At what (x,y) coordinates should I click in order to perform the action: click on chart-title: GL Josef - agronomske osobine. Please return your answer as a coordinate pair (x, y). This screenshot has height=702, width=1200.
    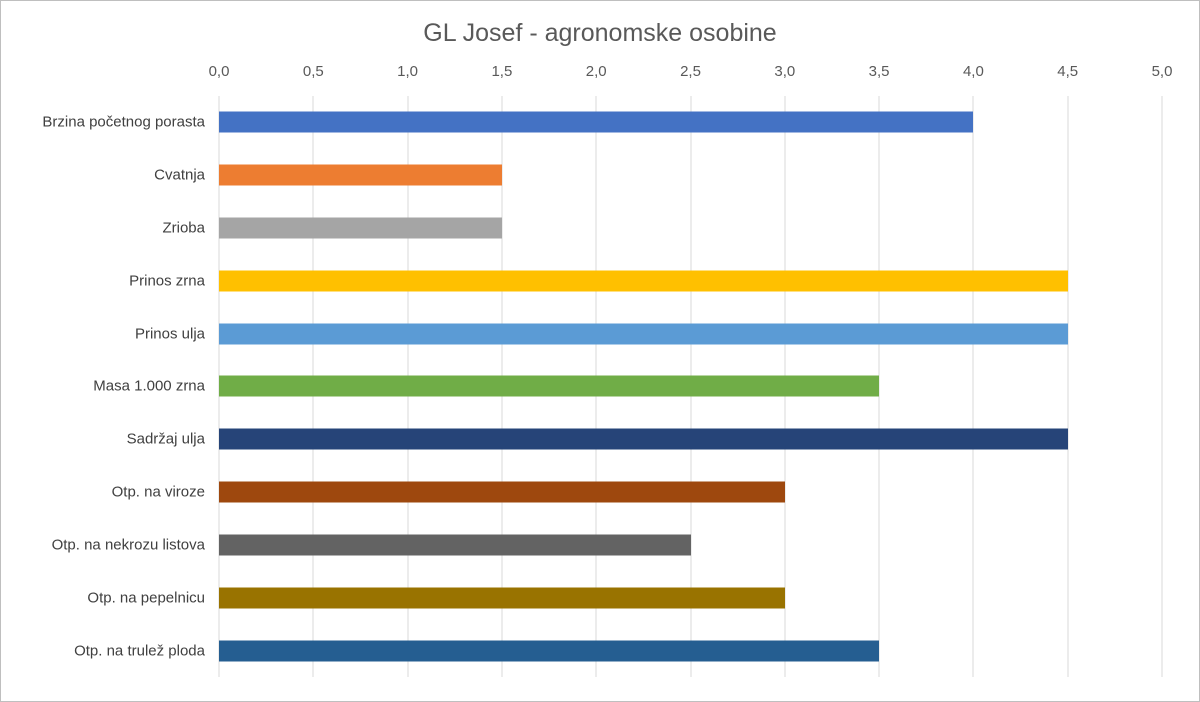
    Looking at the image, I should click on (600, 33).